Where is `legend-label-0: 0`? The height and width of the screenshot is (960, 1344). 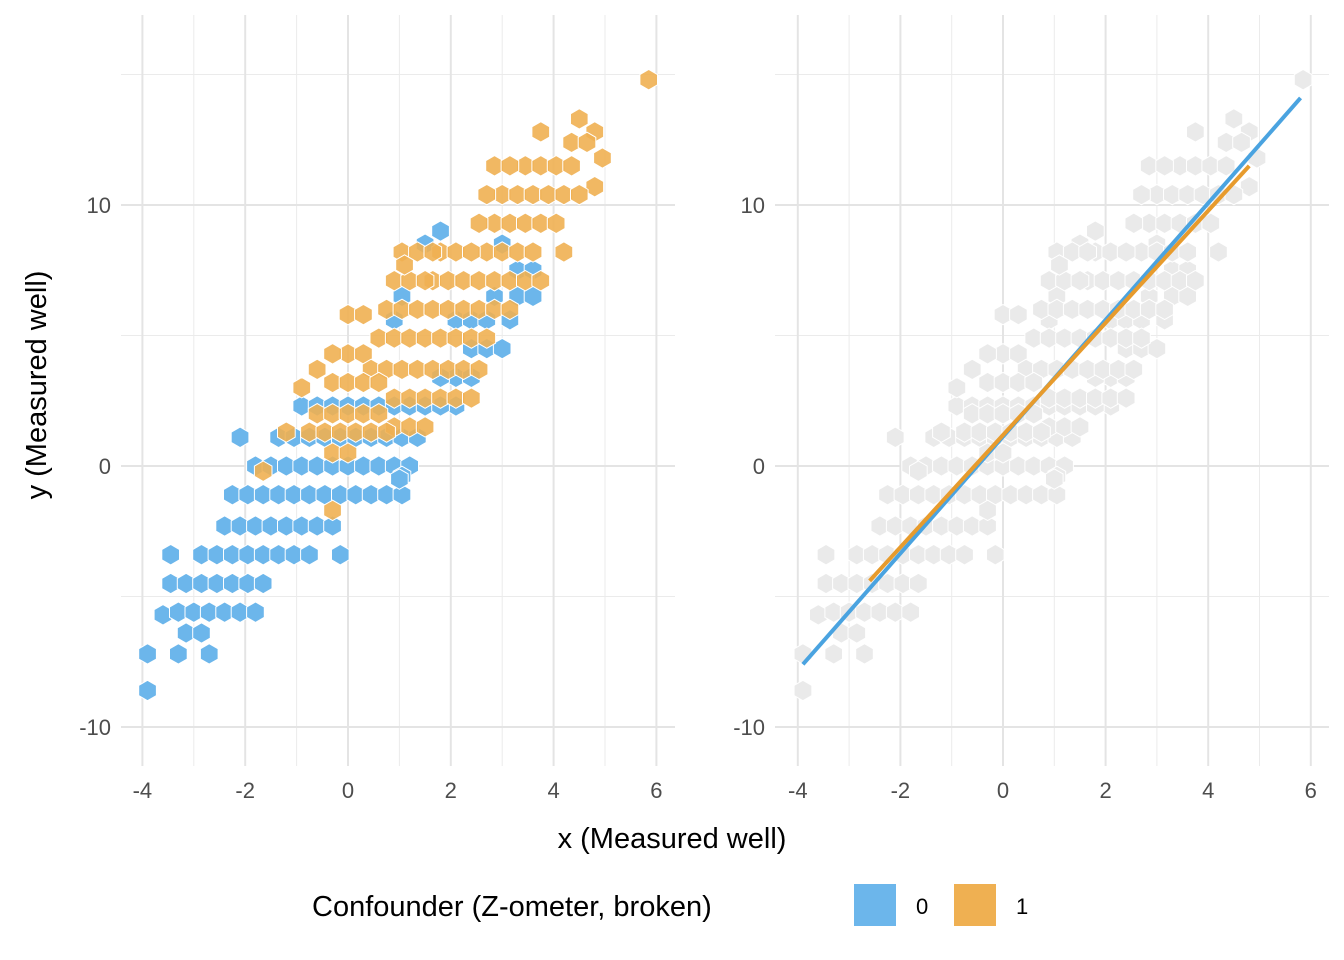 legend-label-0: 0 is located at coordinates (922, 906).